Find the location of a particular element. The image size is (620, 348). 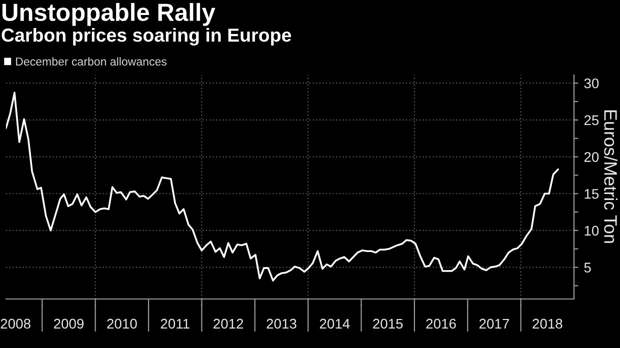

x-tick-label: 2009 is located at coordinates (69, 323).